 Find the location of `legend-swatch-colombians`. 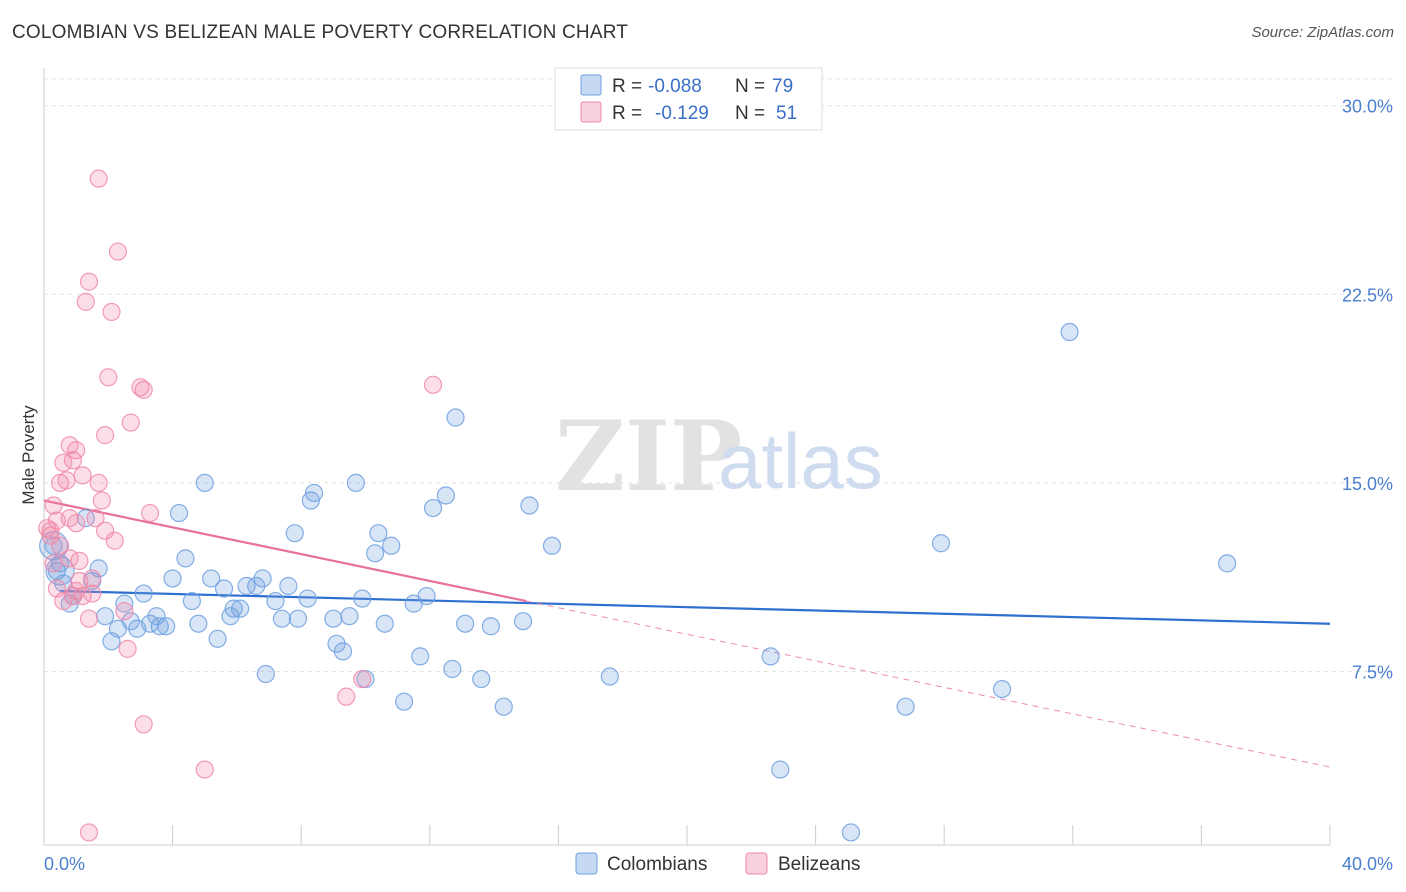

legend-swatch-colombians is located at coordinates (591, 85).